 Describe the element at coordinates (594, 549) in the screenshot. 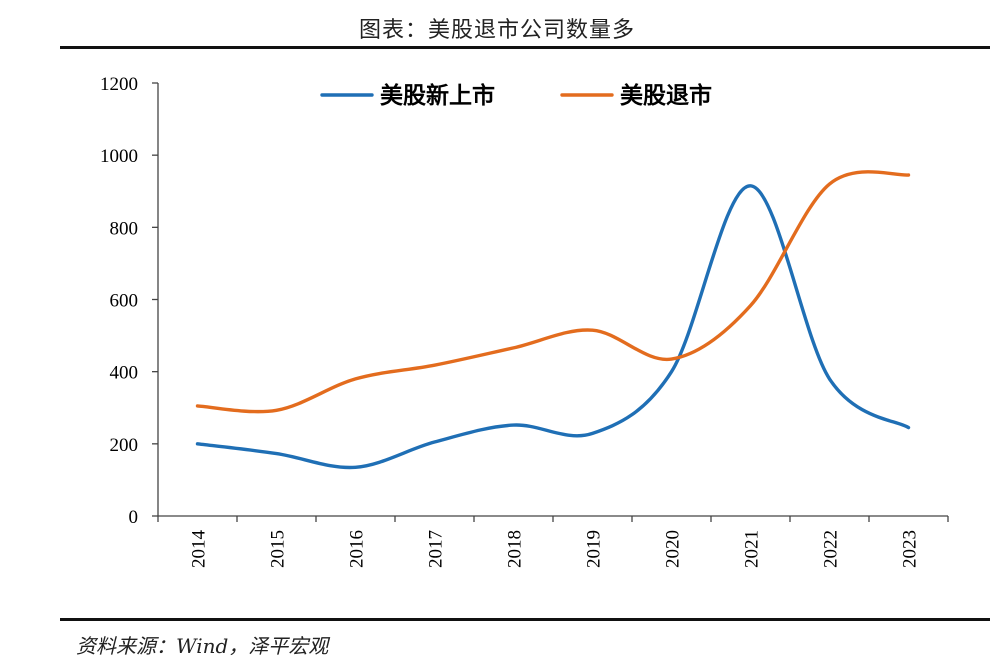

I see `x-tick-label: 2019` at that location.